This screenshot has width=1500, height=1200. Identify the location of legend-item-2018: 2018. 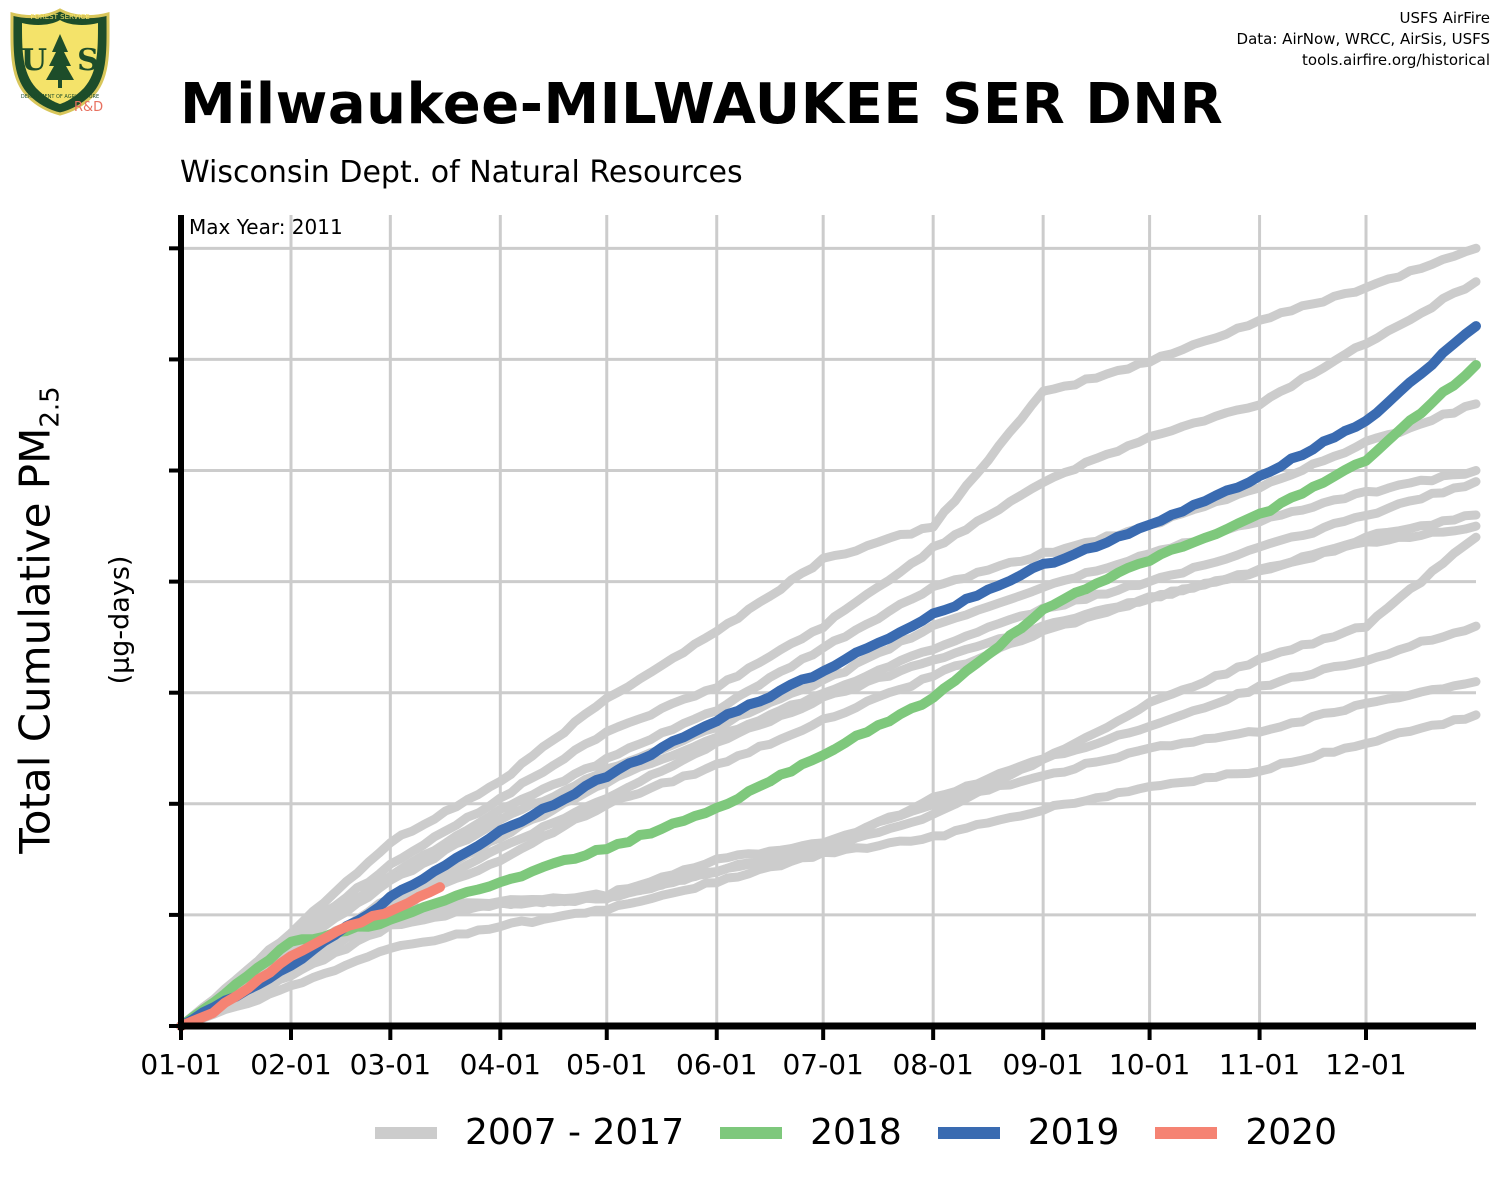
(811, 1132).